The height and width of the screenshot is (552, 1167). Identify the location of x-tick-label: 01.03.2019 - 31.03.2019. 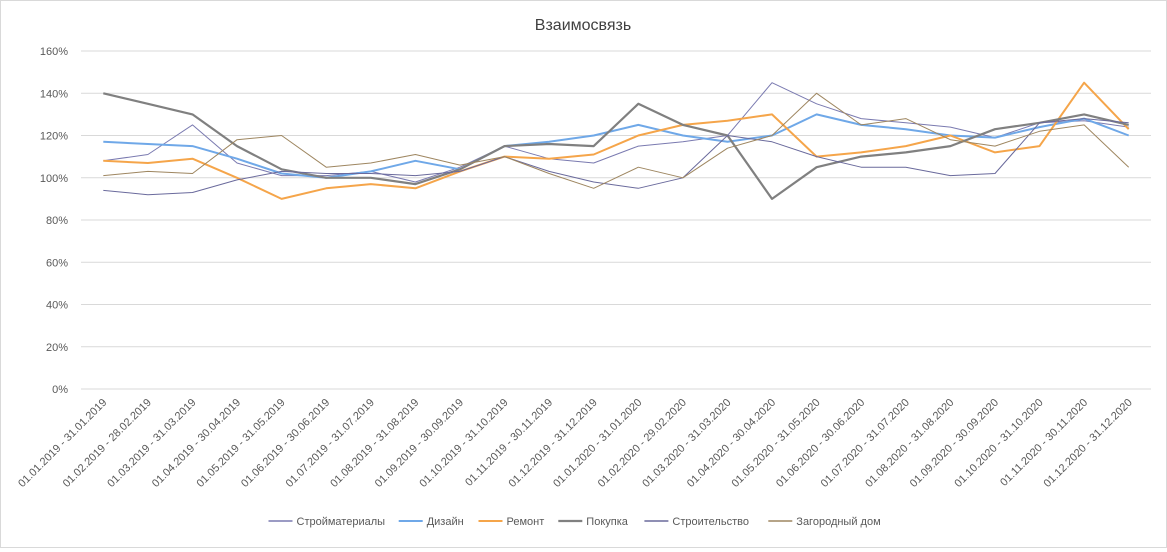
(151, 443).